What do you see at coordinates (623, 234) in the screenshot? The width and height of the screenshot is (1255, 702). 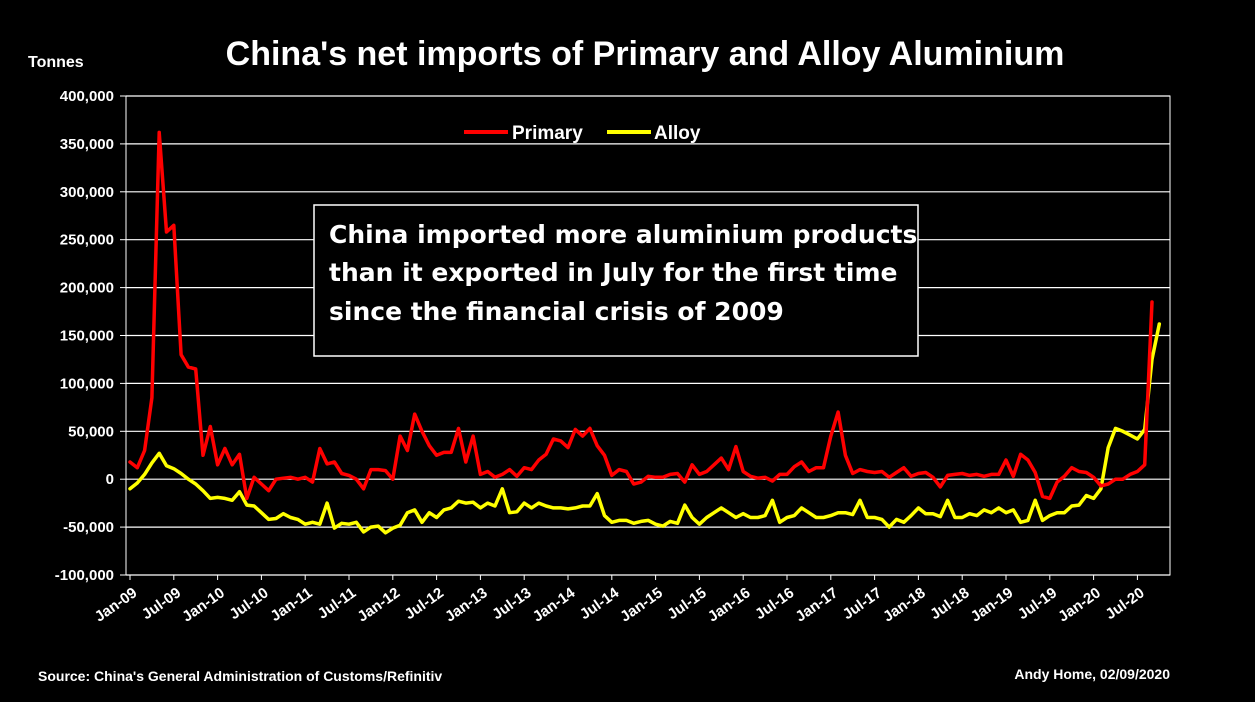 I see `annotation-line-1: China imported more aluminium products` at bounding box center [623, 234].